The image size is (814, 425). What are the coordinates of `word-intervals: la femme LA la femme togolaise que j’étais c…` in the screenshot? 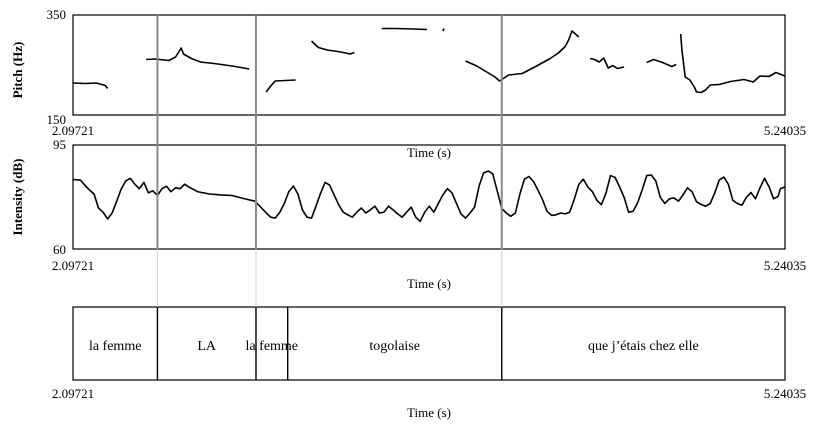 It's located at (394, 343).